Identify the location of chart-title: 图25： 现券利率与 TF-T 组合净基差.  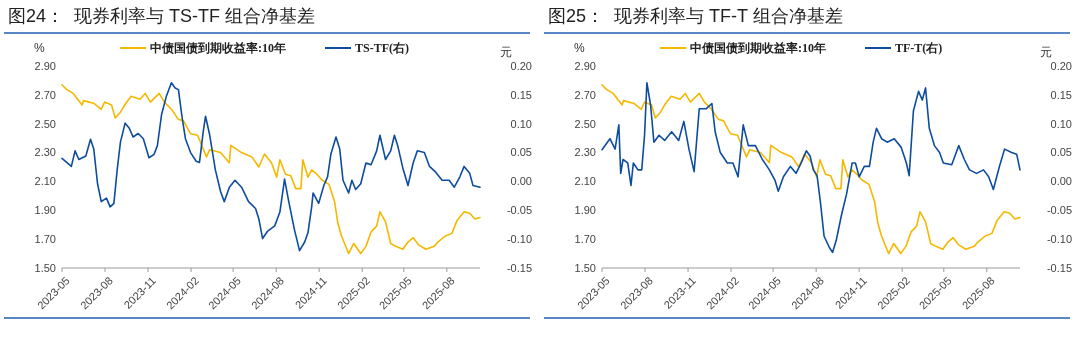
(695, 16).